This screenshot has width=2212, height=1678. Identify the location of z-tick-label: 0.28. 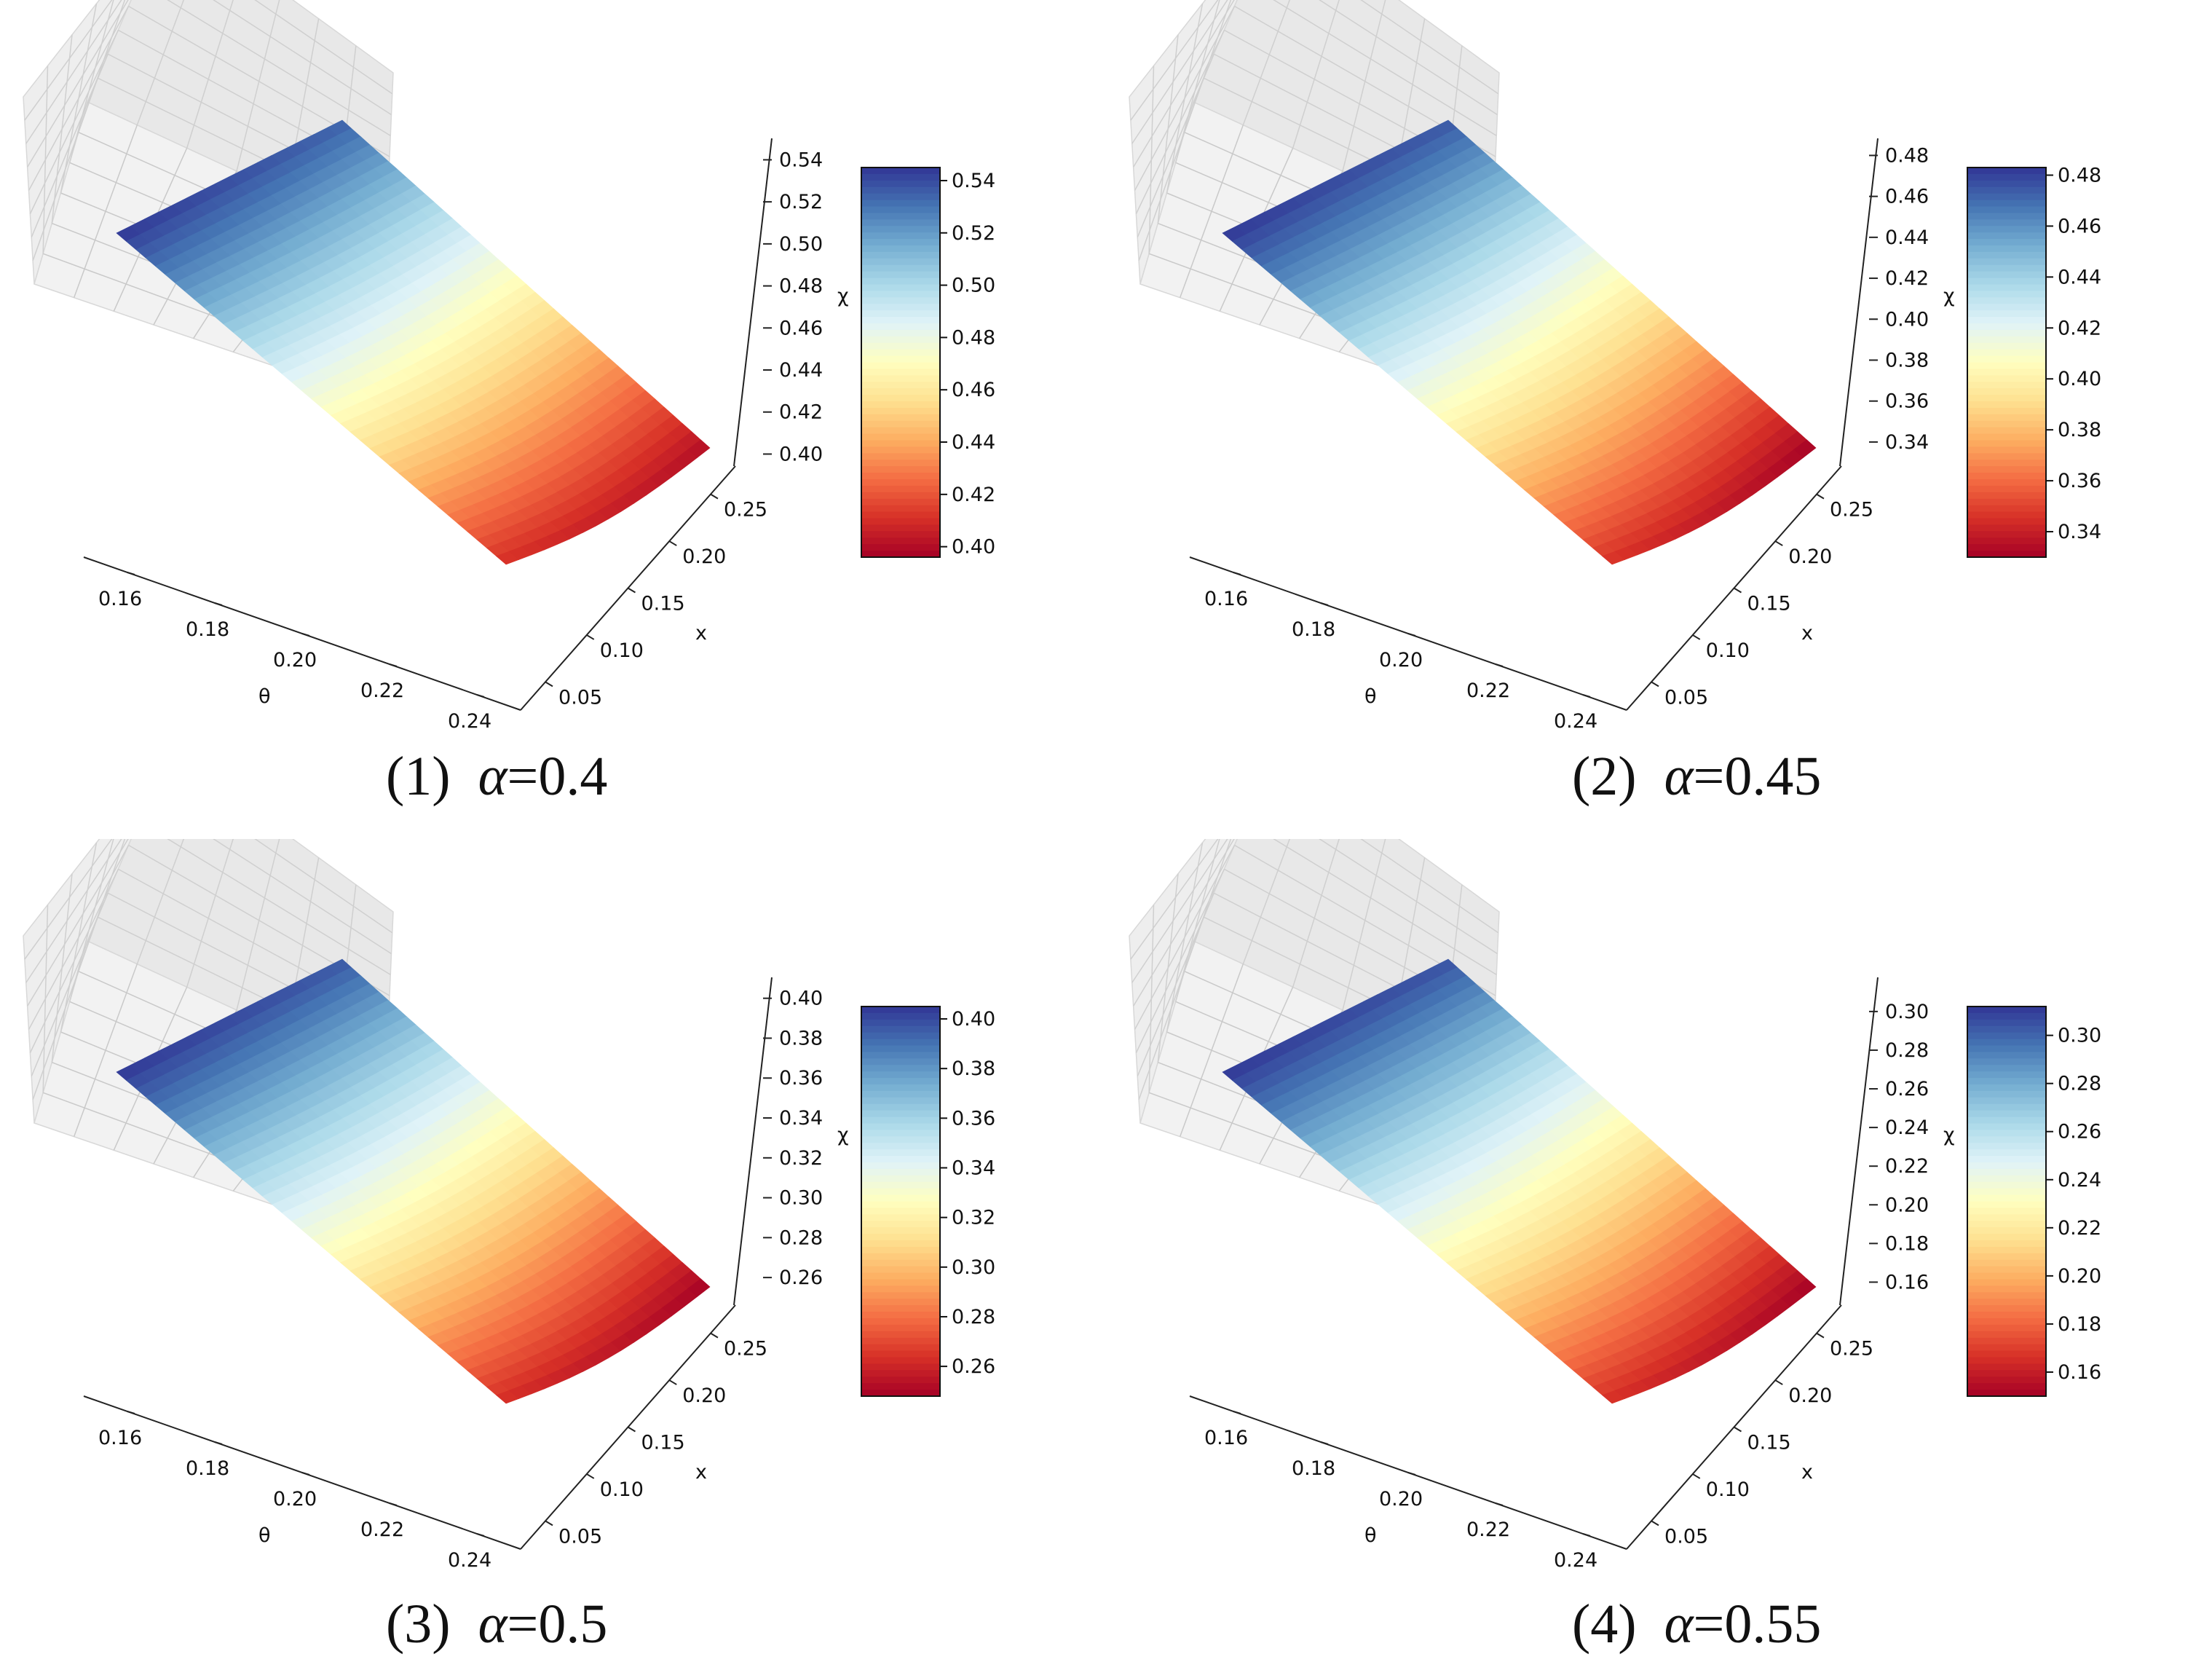
(801, 1238).